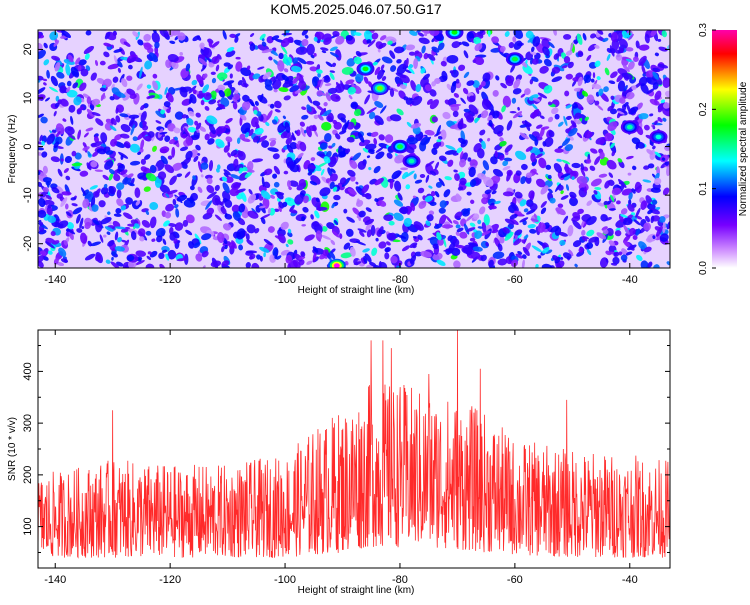 This screenshot has height=605, width=750. I want to click on spectrogram-y-tick-label: 10, so click(28, 98).